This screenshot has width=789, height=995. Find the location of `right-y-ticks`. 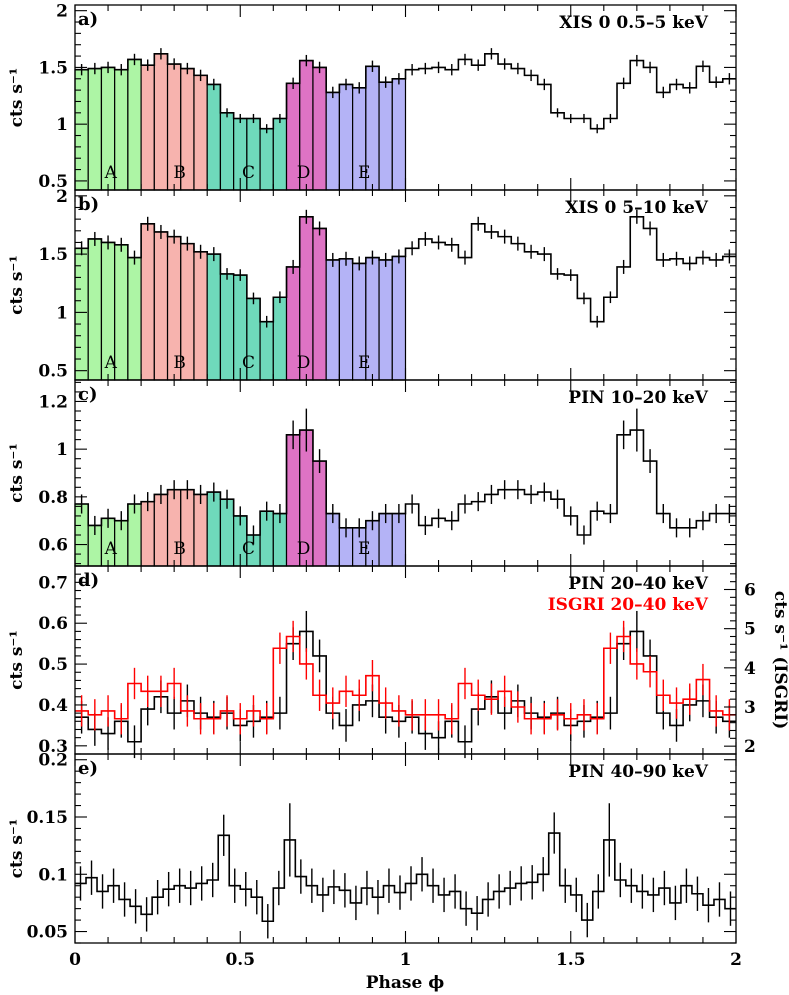

right-y-ticks is located at coordinates (730, 660).